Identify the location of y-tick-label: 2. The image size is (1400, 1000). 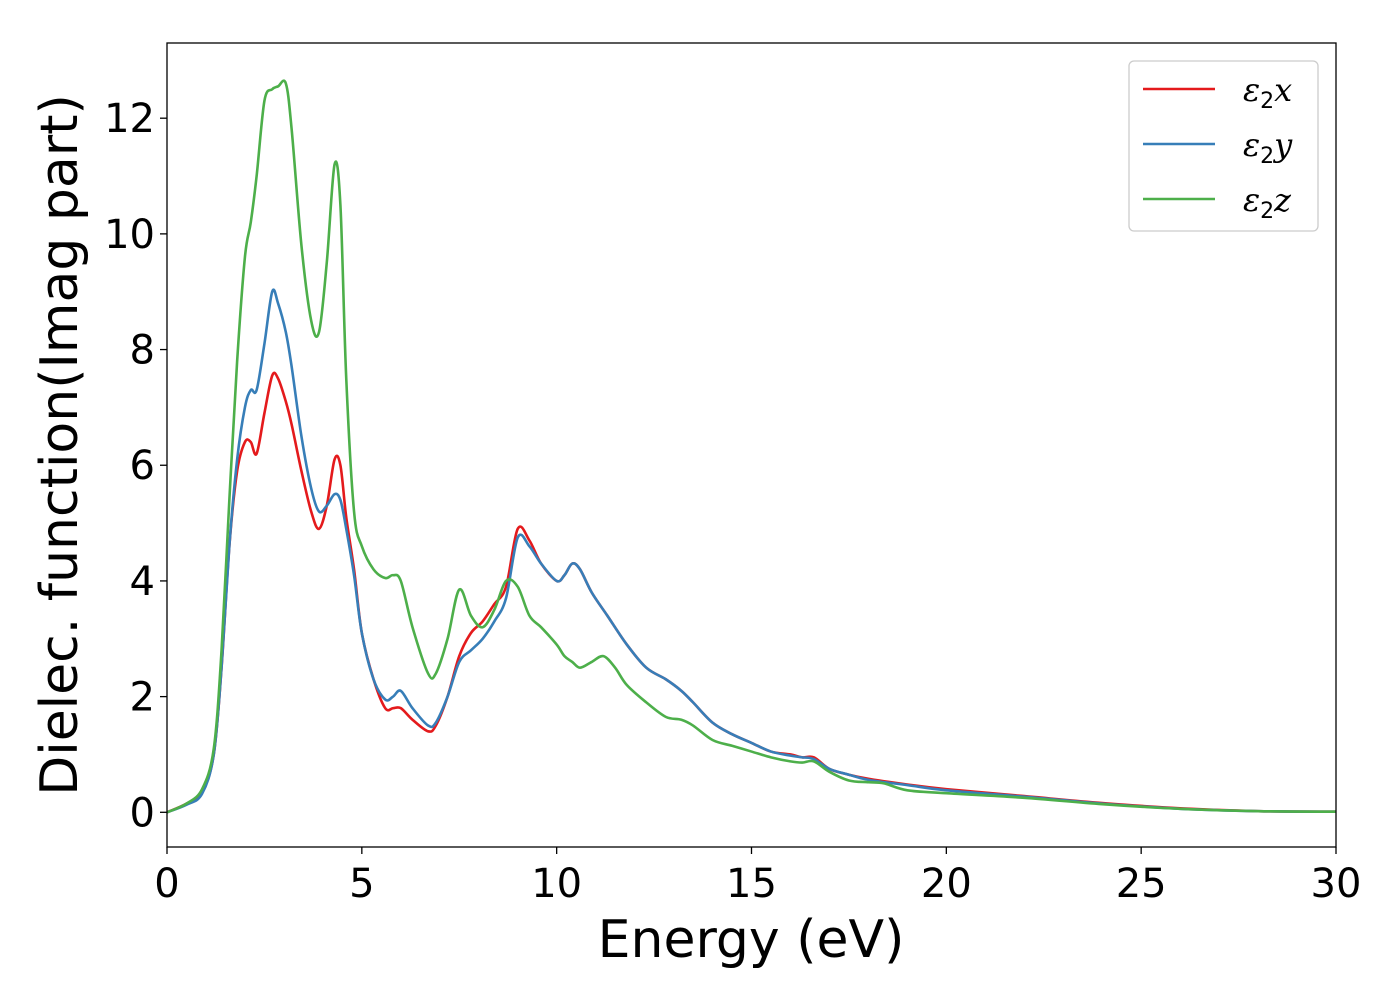
(142, 698).